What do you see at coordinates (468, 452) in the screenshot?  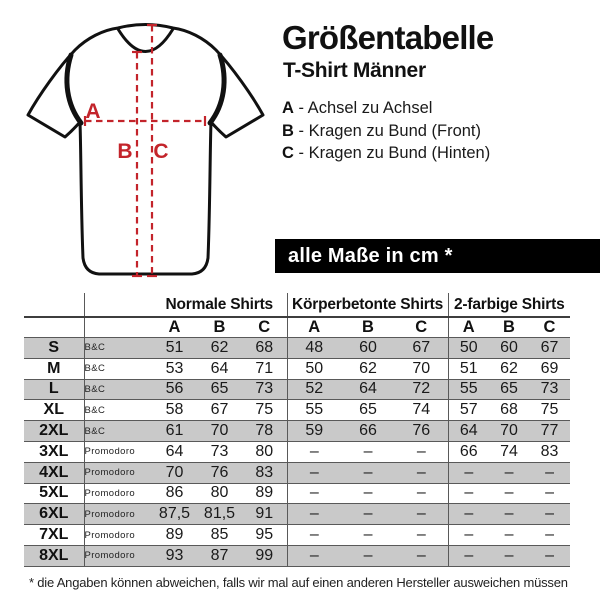 I see `measurement-value: 66` at bounding box center [468, 452].